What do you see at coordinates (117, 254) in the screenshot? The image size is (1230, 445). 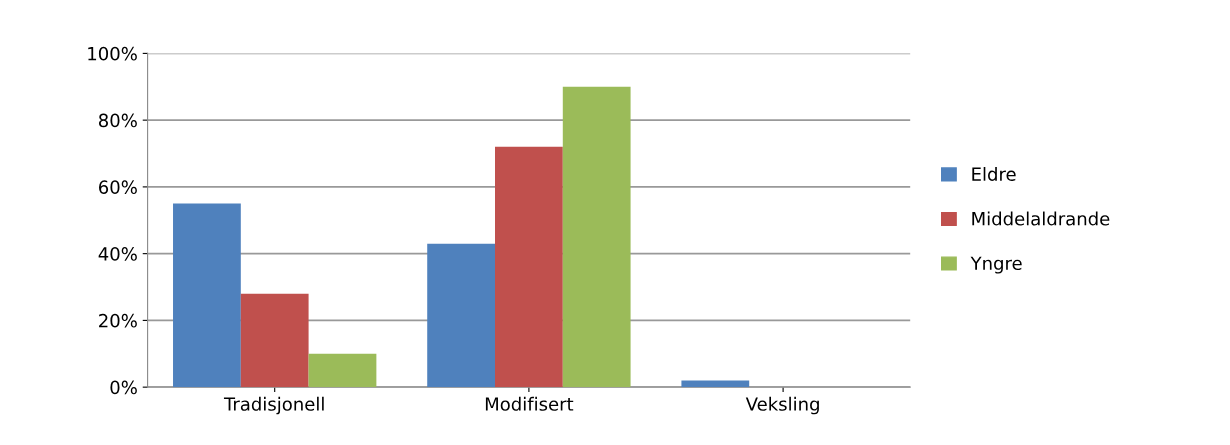 I see `y-tick-label: 40%` at bounding box center [117, 254].